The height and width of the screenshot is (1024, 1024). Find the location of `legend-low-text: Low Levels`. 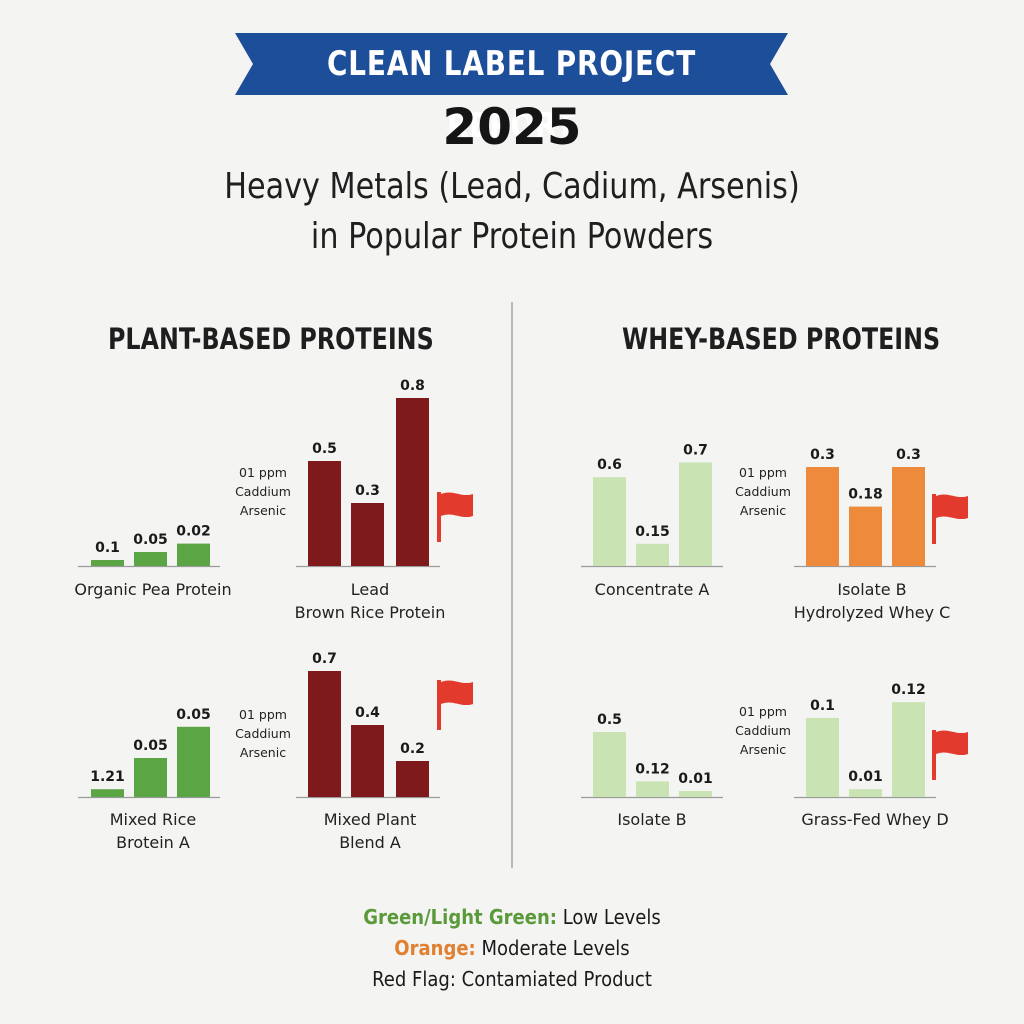

legend-low-text: Low Levels is located at coordinates (611, 917).